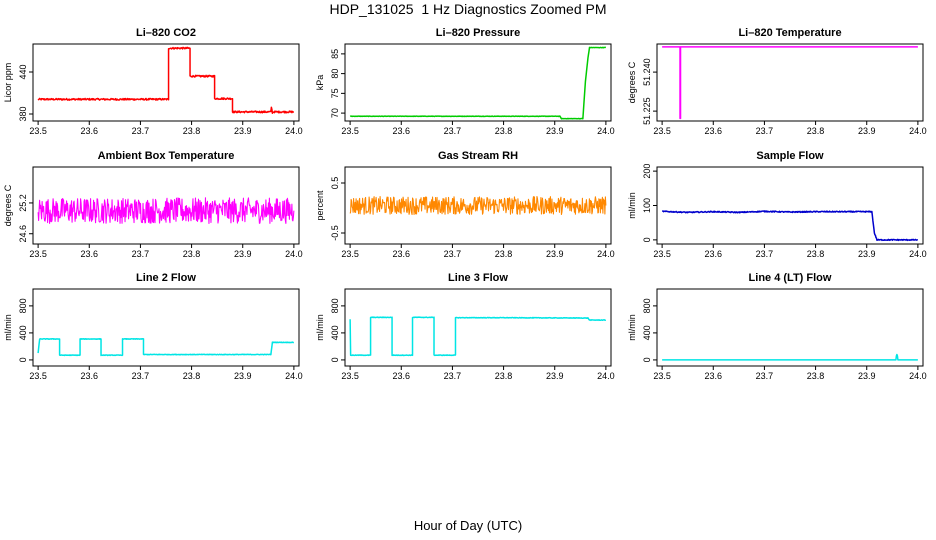  Describe the element at coordinates (335, 54) in the screenshot. I see `y-tick-label: 85` at that location.